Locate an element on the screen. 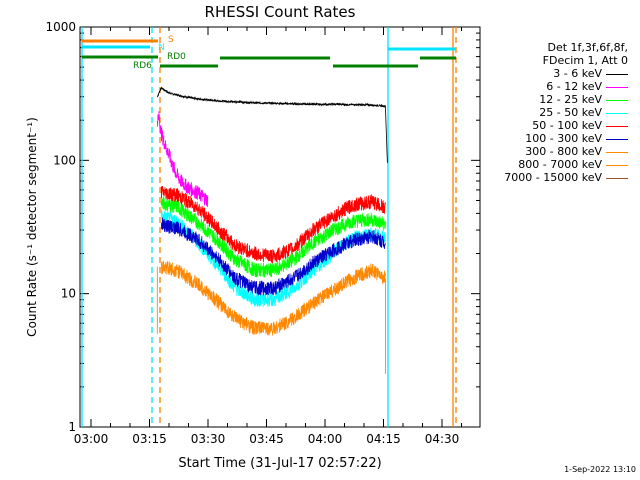  footer-timestamp: 1-Sep-2022 13:10 is located at coordinates (600, 469).